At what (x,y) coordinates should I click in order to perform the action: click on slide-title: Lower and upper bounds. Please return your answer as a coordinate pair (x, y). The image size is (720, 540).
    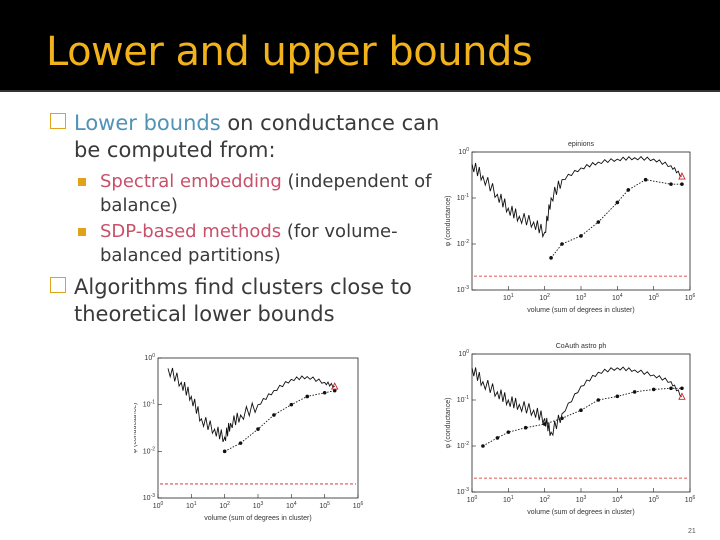
    Looking at the image, I should click on (289, 52).